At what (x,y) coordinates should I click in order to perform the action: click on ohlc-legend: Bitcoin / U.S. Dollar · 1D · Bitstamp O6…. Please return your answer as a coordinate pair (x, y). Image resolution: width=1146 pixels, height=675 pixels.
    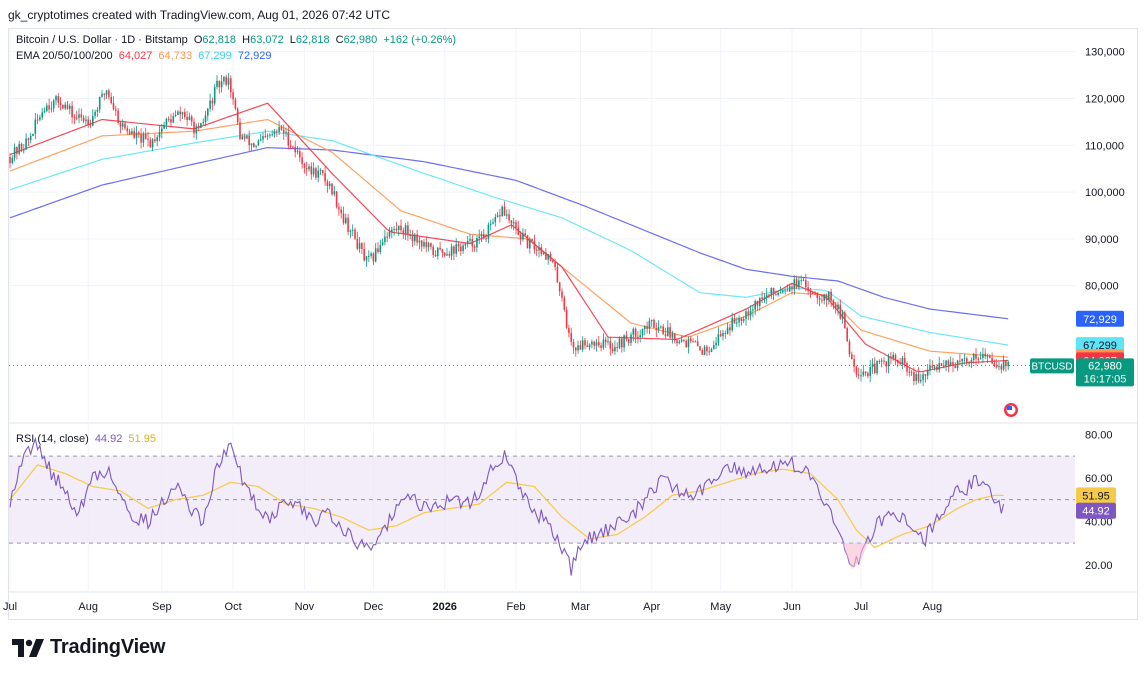
    Looking at the image, I should click on (237, 40).